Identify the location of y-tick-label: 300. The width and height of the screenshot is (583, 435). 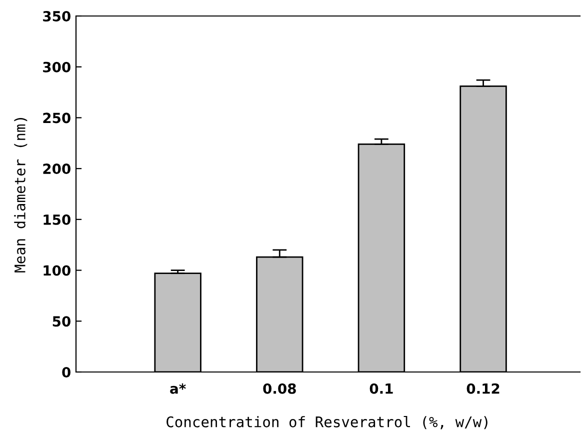
(56, 67).